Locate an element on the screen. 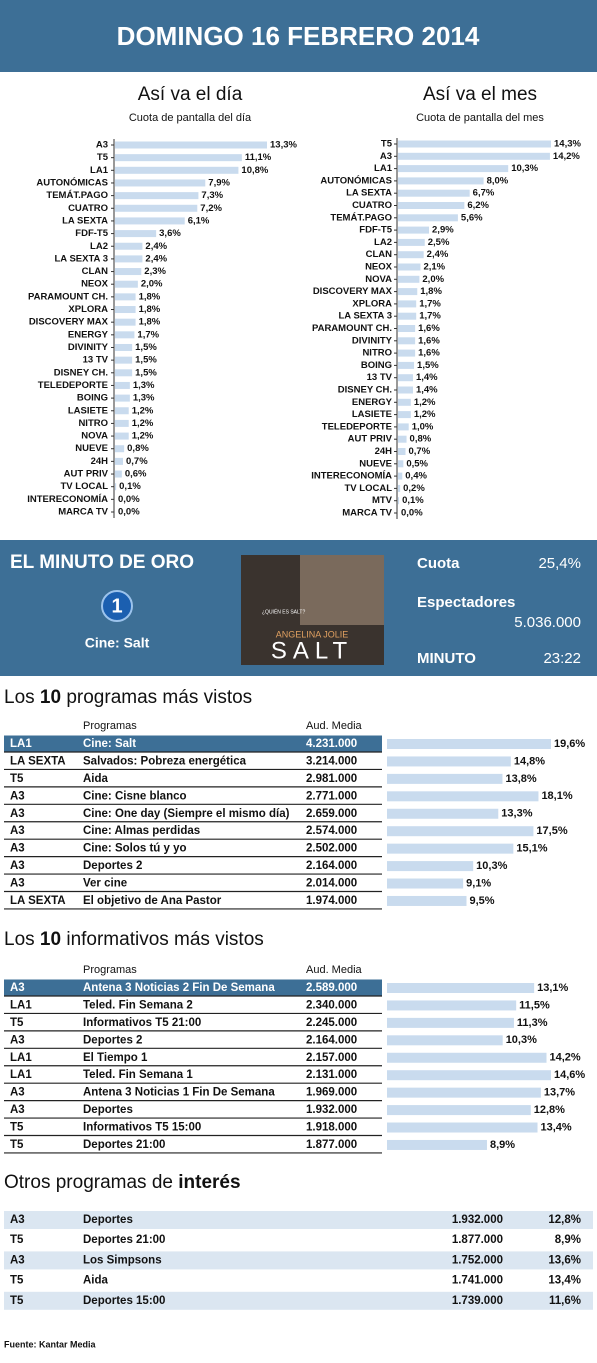 The image size is (597, 1363). cuota-label: Cuota is located at coordinates (438, 563).